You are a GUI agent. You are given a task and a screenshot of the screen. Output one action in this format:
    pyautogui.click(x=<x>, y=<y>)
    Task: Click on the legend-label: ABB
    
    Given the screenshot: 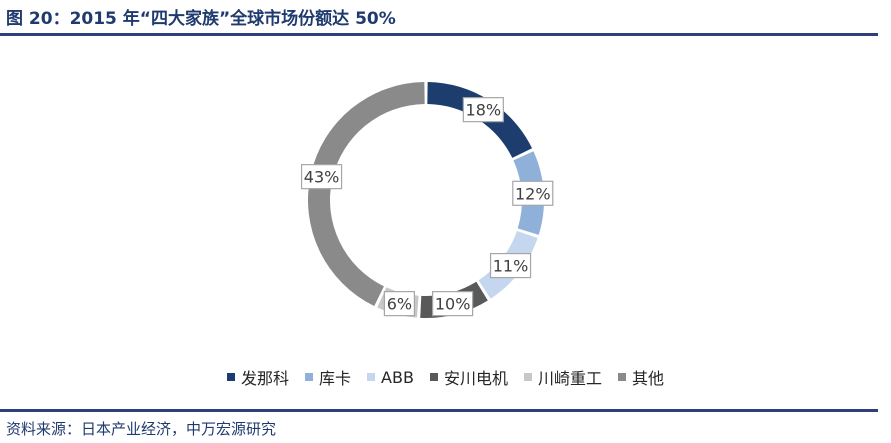 What is the action you would take?
    pyautogui.click(x=397, y=377)
    